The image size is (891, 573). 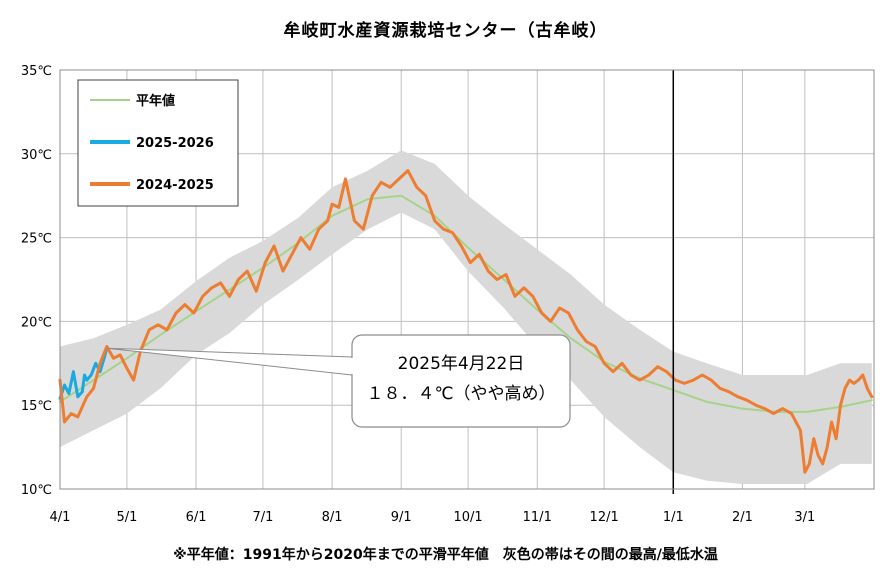 What do you see at coordinates (175, 185) in the screenshot?
I see `legend-label: 2024-2025` at bounding box center [175, 185].